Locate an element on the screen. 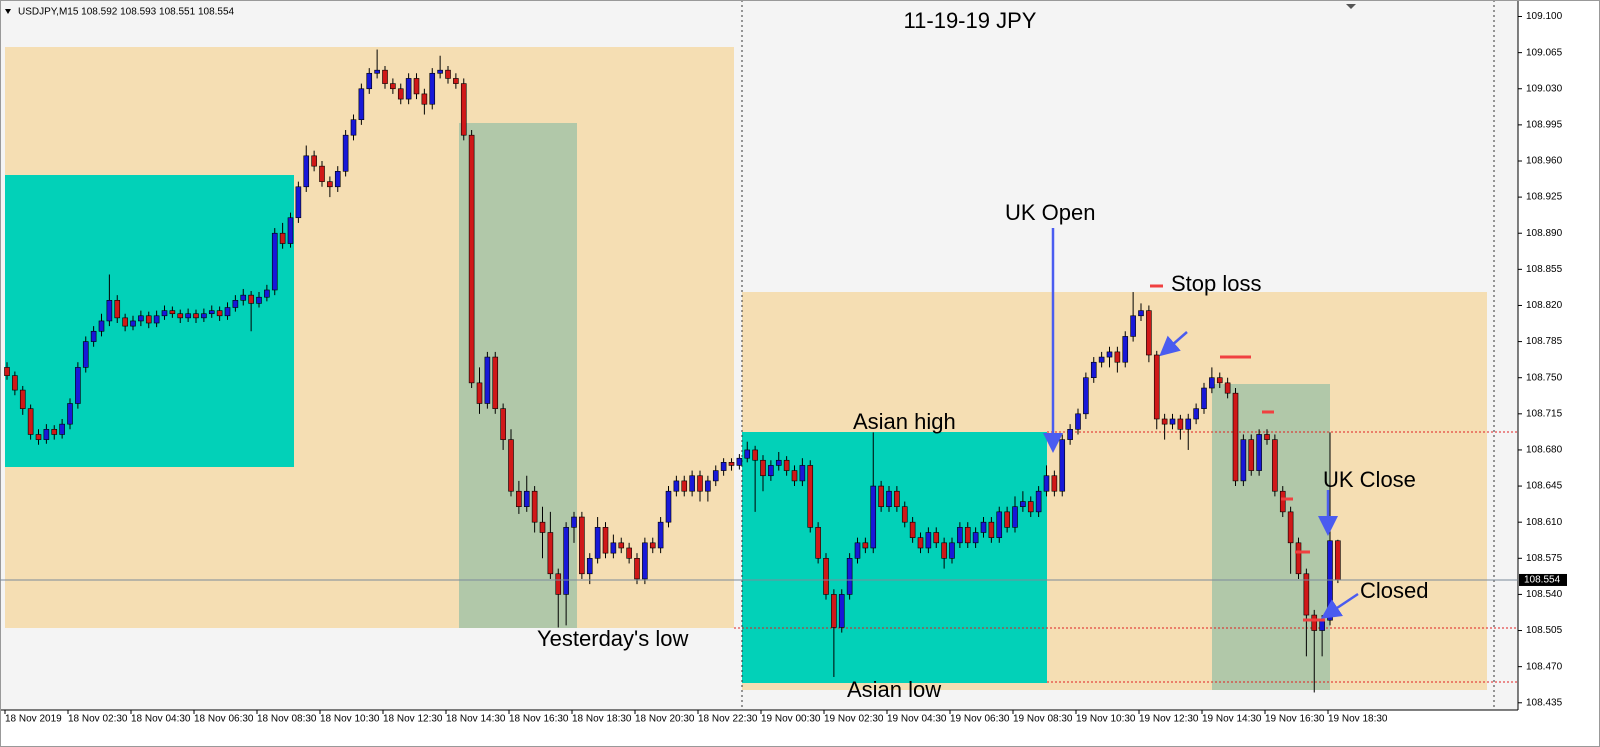  y-tick-label: 108.575 is located at coordinates (1544, 558).